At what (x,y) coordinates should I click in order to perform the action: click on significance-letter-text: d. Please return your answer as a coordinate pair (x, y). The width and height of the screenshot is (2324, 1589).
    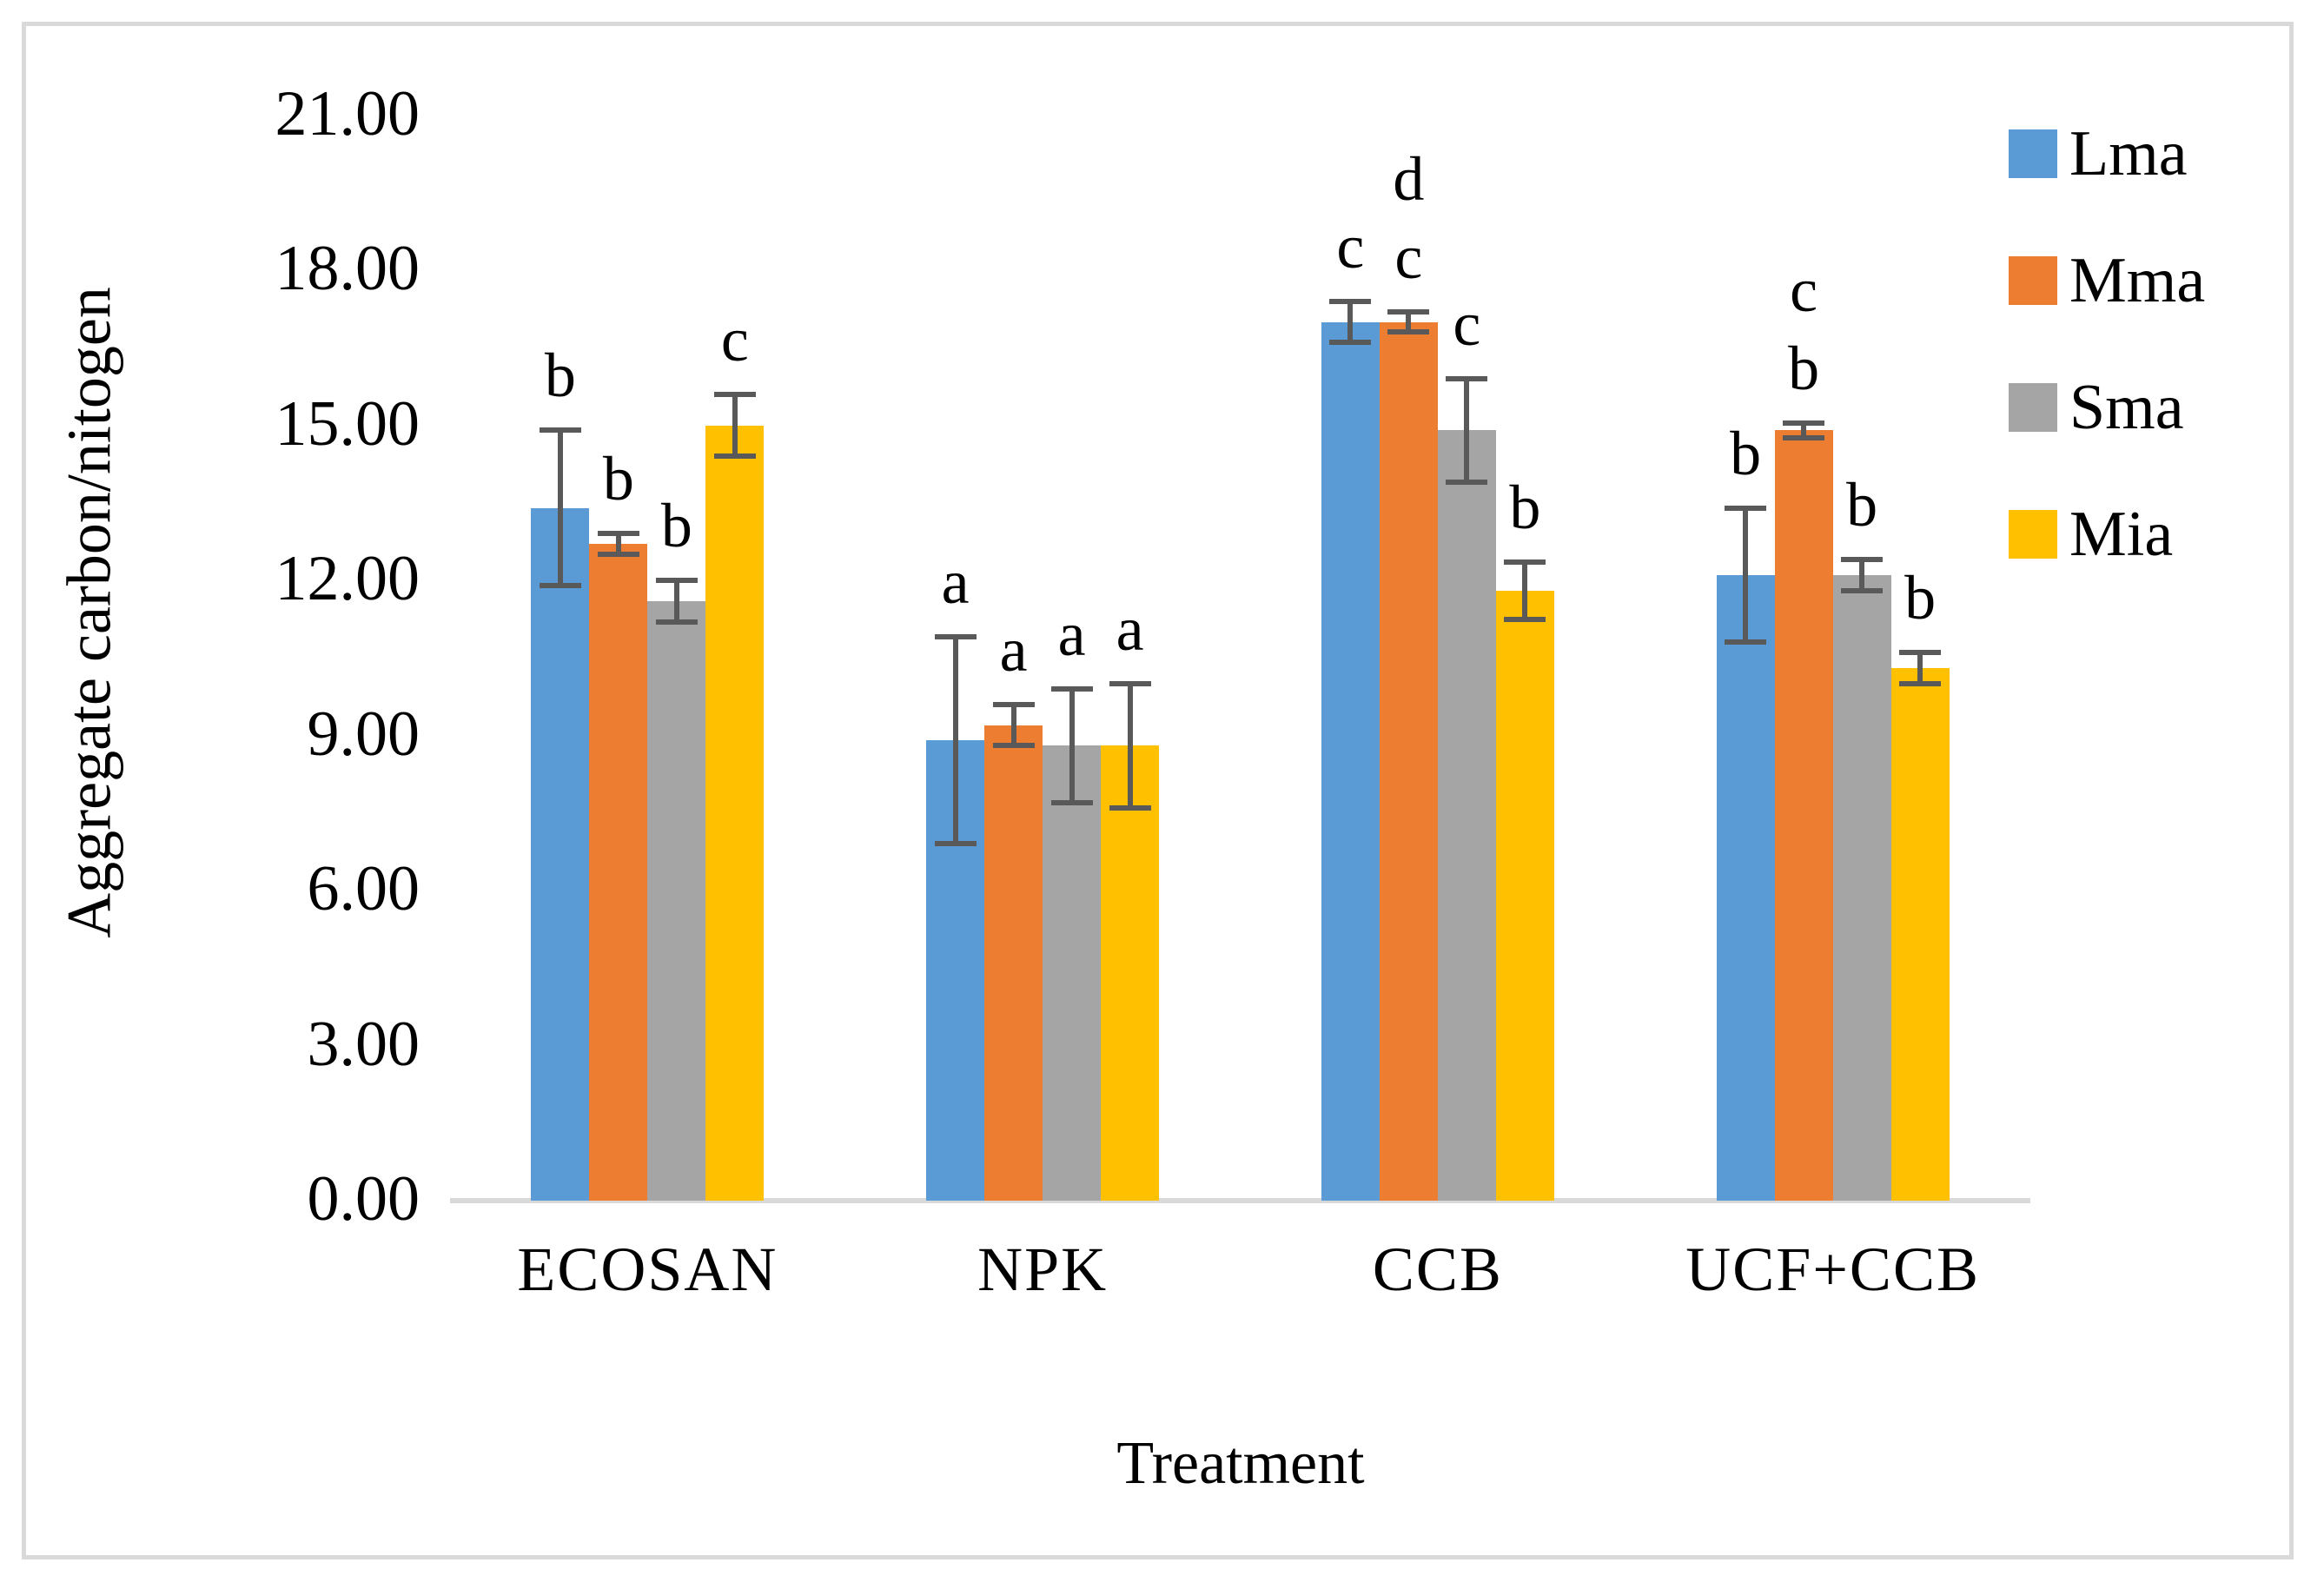
    Looking at the image, I should click on (1409, 179).